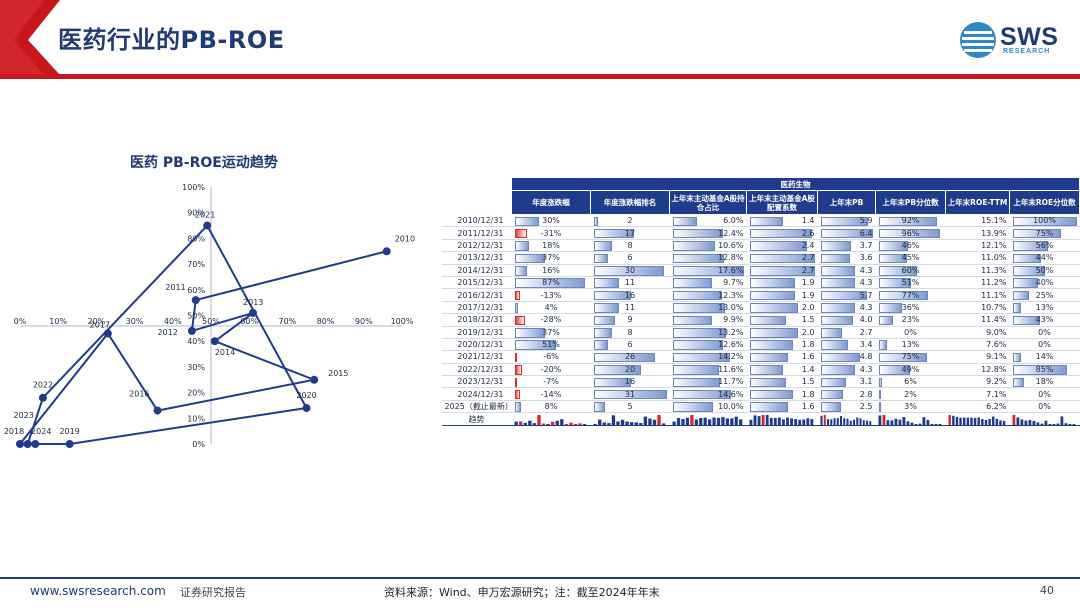 The width and height of the screenshot is (1080, 608). I want to click on sws-logo-icon, so click(978, 40).